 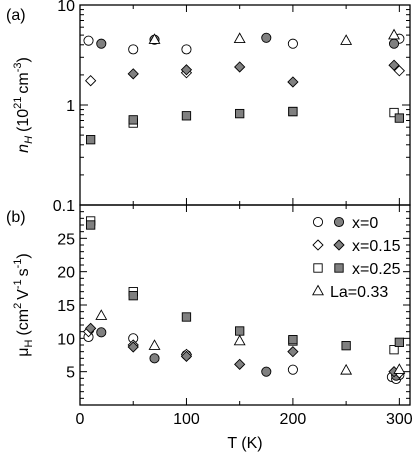 I want to click on panel-a-y-title: nH (1021 cm-3), so click(x=23, y=105).